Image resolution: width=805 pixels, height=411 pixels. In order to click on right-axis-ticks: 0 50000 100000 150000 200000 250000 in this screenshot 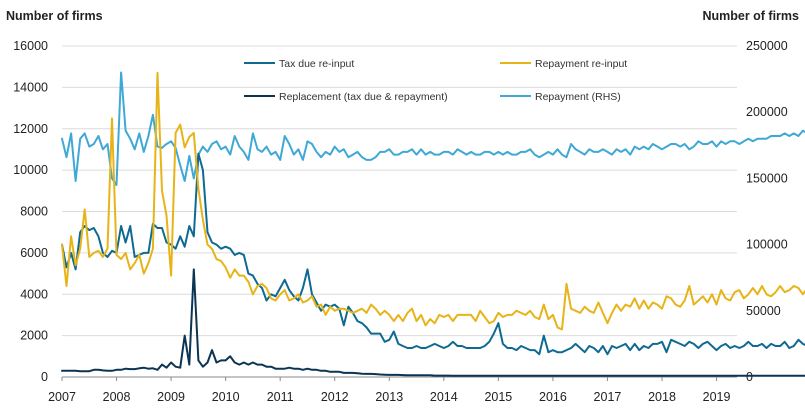, I will do `click(767, 211)`.